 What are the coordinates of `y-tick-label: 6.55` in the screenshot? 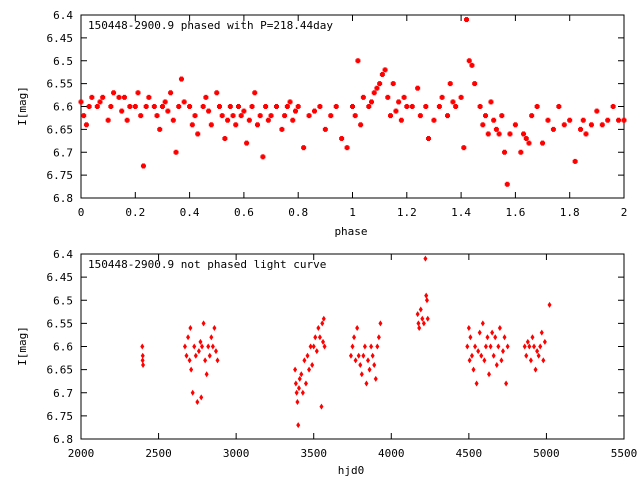 It's located at (60, 323).